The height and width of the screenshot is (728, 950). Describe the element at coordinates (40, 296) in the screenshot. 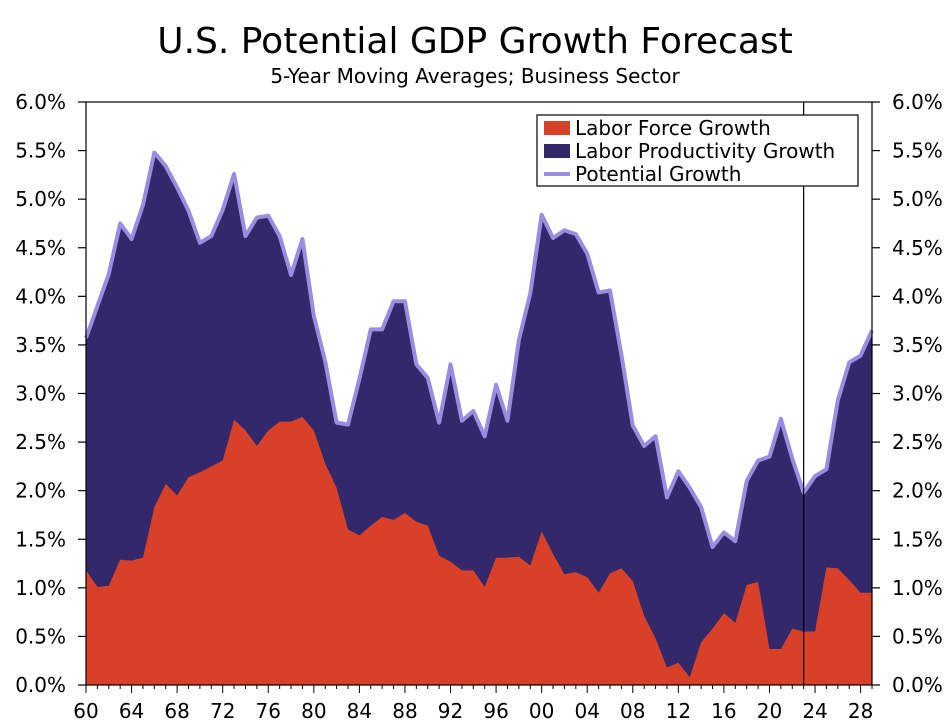

I see `y-tick-label-left: 4.0%` at that location.